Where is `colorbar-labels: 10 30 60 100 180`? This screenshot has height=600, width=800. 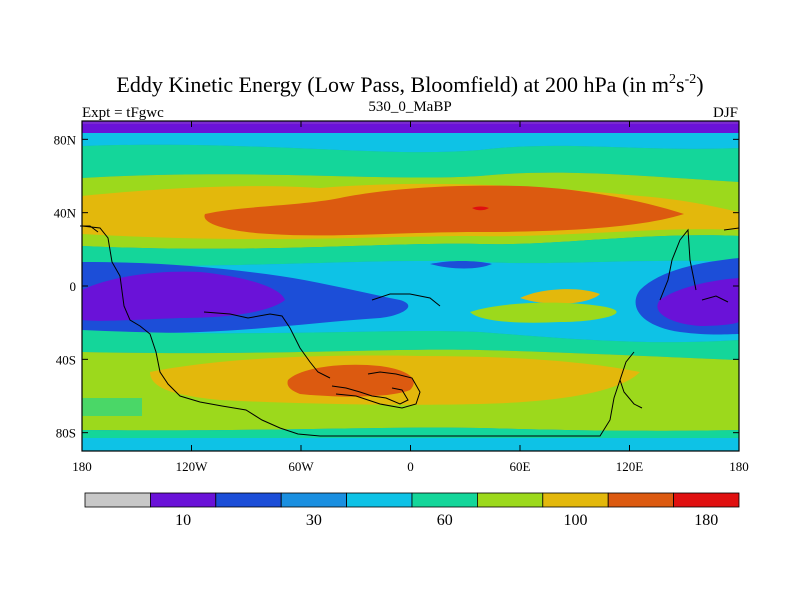 colorbar-labels: 10 30 60 100 180 is located at coordinates (446, 520).